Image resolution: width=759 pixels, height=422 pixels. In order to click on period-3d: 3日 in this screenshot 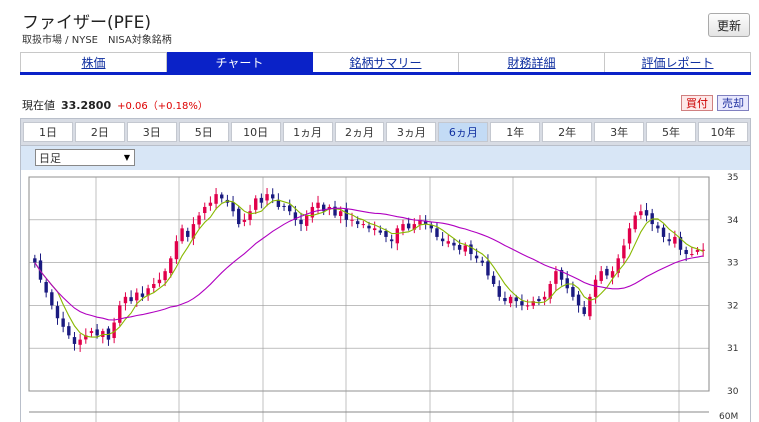, I will do `click(151, 132)`.